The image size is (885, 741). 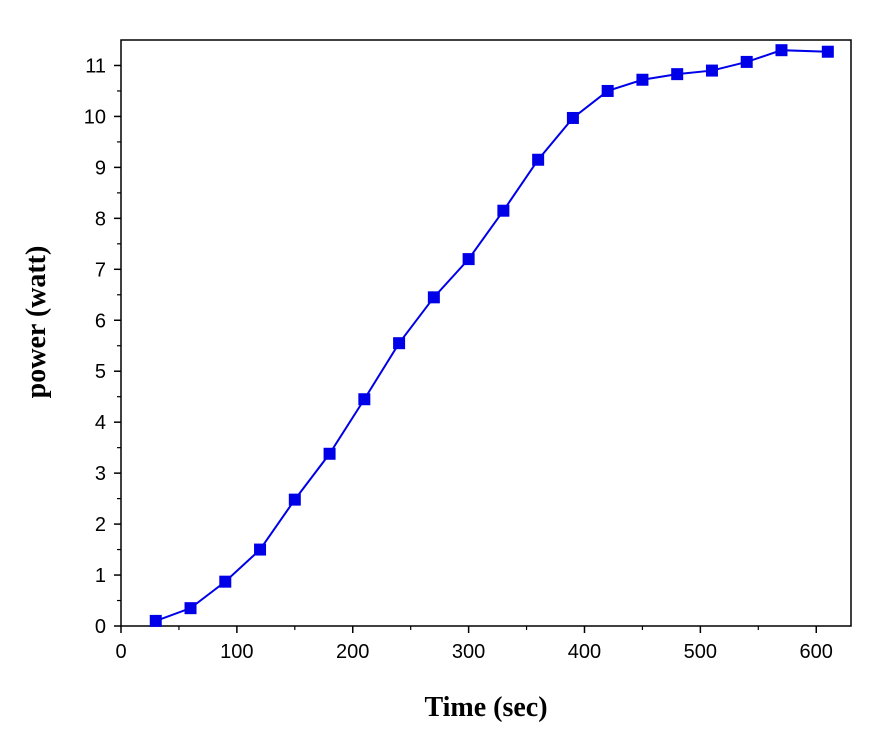 I want to click on y-tick-label: 1, so click(x=100, y=576).